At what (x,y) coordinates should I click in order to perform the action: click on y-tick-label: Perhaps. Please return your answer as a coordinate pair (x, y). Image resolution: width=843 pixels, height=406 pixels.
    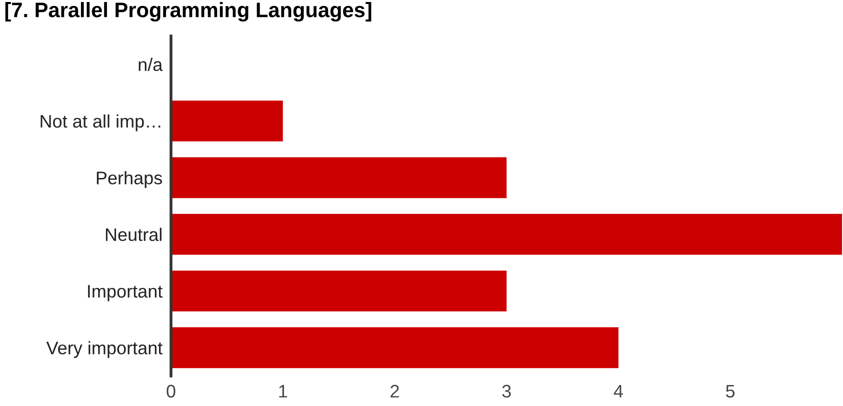
    Looking at the image, I should click on (129, 179).